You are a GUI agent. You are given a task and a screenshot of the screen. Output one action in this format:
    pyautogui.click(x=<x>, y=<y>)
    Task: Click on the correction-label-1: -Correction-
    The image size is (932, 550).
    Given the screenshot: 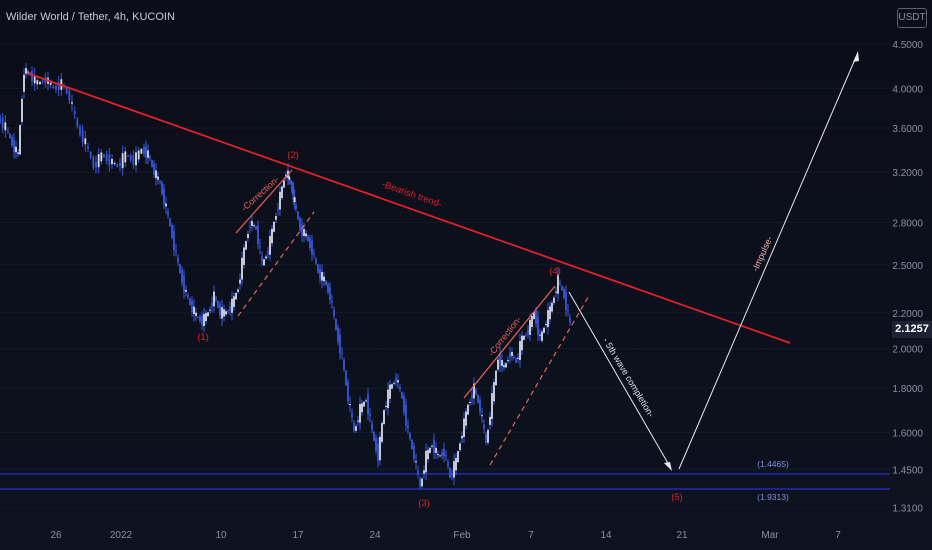 What is the action you would take?
    pyautogui.click(x=260, y=193)
    